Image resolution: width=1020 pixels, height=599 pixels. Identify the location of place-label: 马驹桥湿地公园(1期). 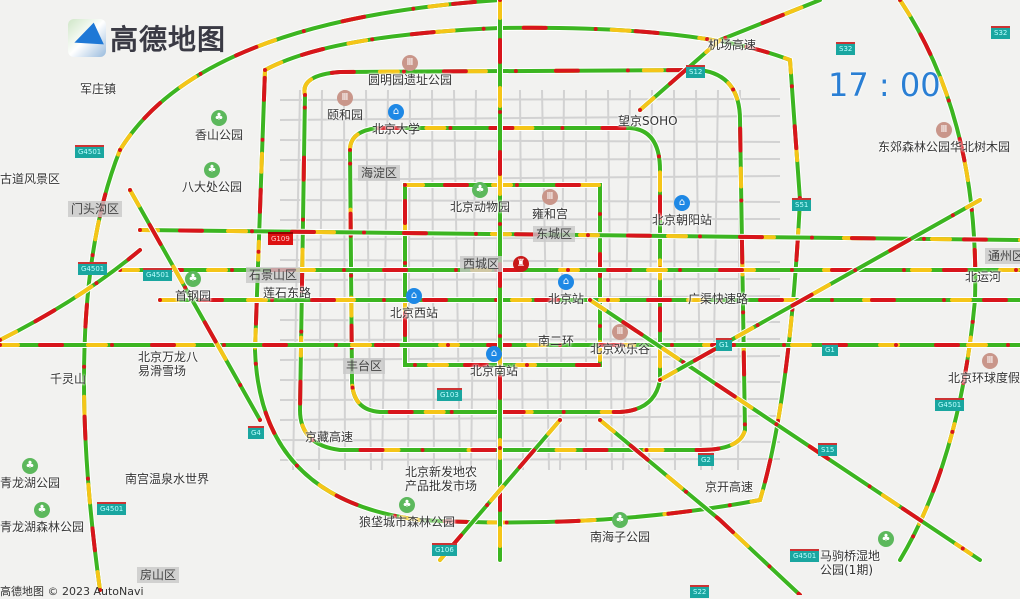
(850, 563).